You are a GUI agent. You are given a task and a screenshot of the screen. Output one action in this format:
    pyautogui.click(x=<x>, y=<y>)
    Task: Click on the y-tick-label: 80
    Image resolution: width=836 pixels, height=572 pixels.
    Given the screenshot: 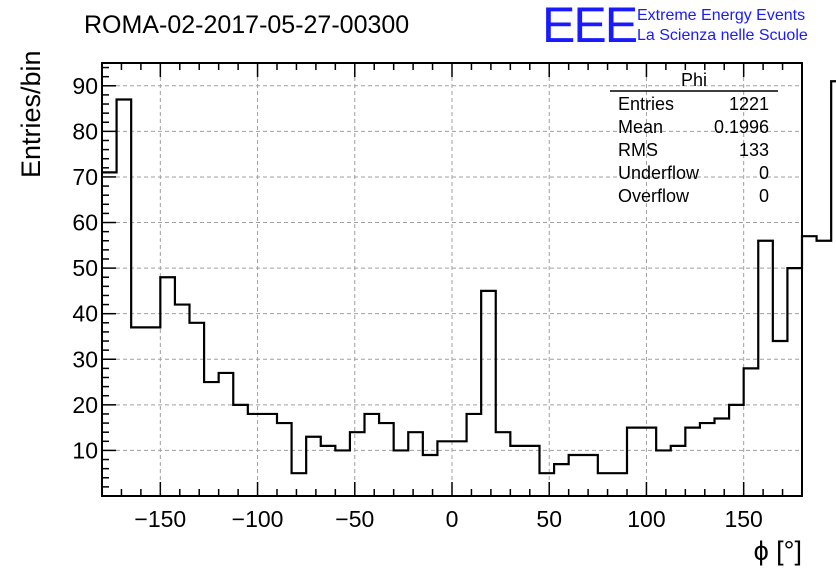 What is the action you would take?
    pyautogui.click(x=85, y=131)
    